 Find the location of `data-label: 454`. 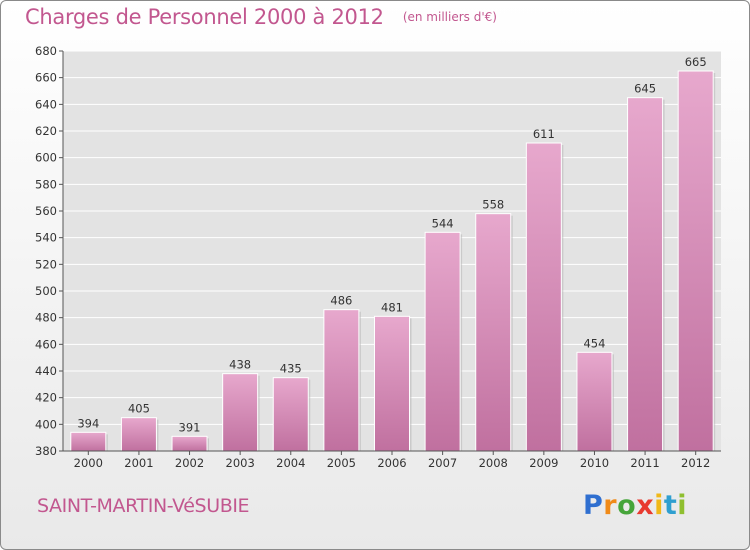

data-label: 454 is located at coordinates (594, 343).